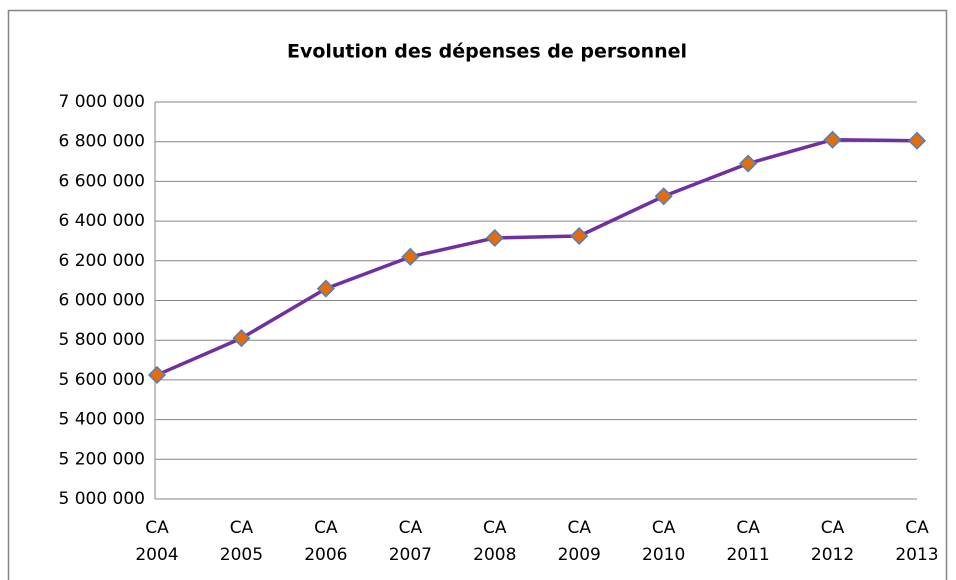  Describe the element at coordinates (101, 459) in the screenshot. I see `y-tick-label: 5 200 000` at that location.